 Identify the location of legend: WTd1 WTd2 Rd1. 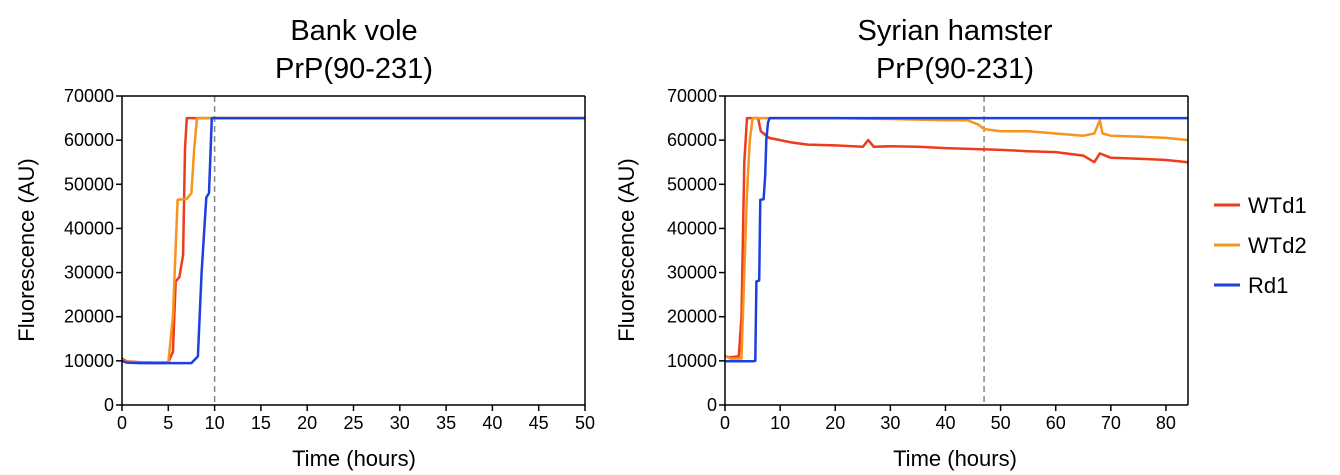
(1260, 245).